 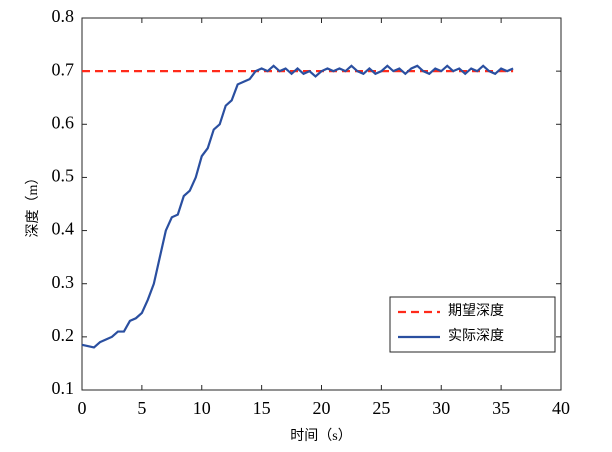 What do you see at coordinates (63, 229) in the screenshot?
I see `y-tick-label: 0.4` at bounding box center [63, 229].